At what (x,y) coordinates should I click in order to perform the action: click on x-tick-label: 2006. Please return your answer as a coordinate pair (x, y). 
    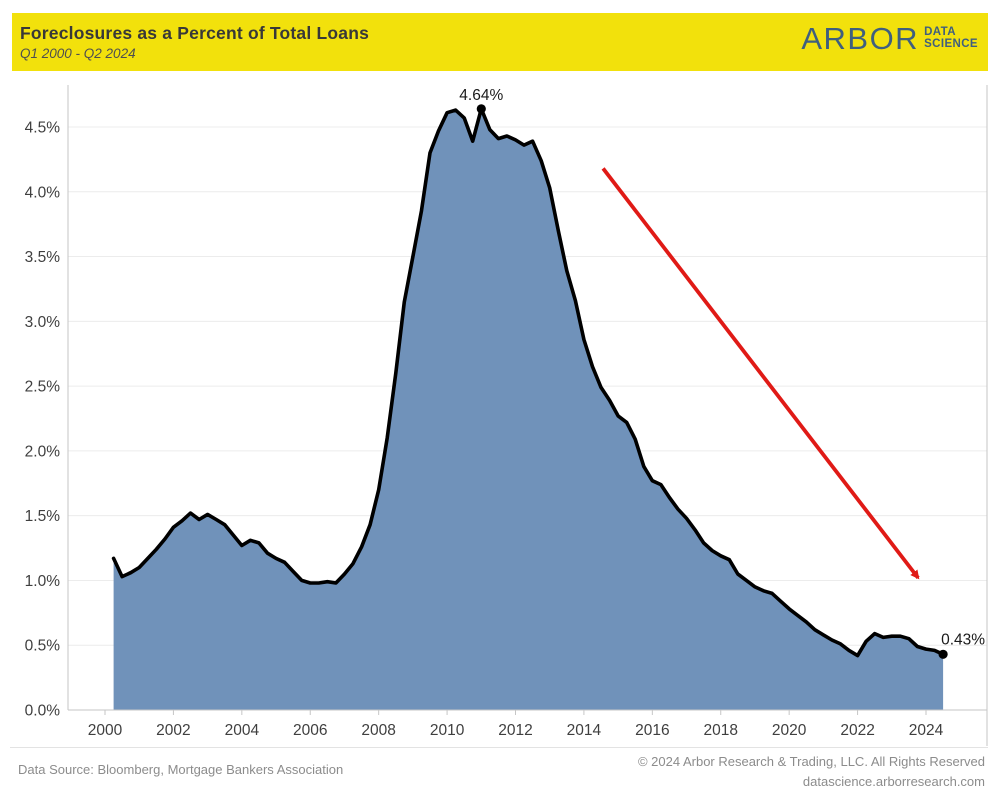
    Looking at the image, I should click on (310, 730).